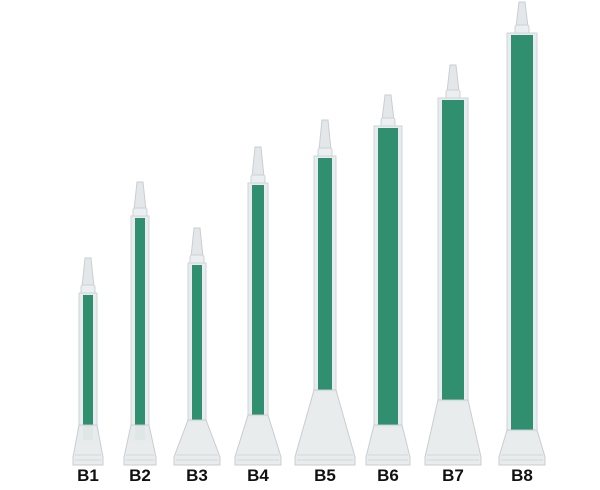 This screenshot has width=600, height=490. I want to click on label-b4: B4, so click(258, 475).